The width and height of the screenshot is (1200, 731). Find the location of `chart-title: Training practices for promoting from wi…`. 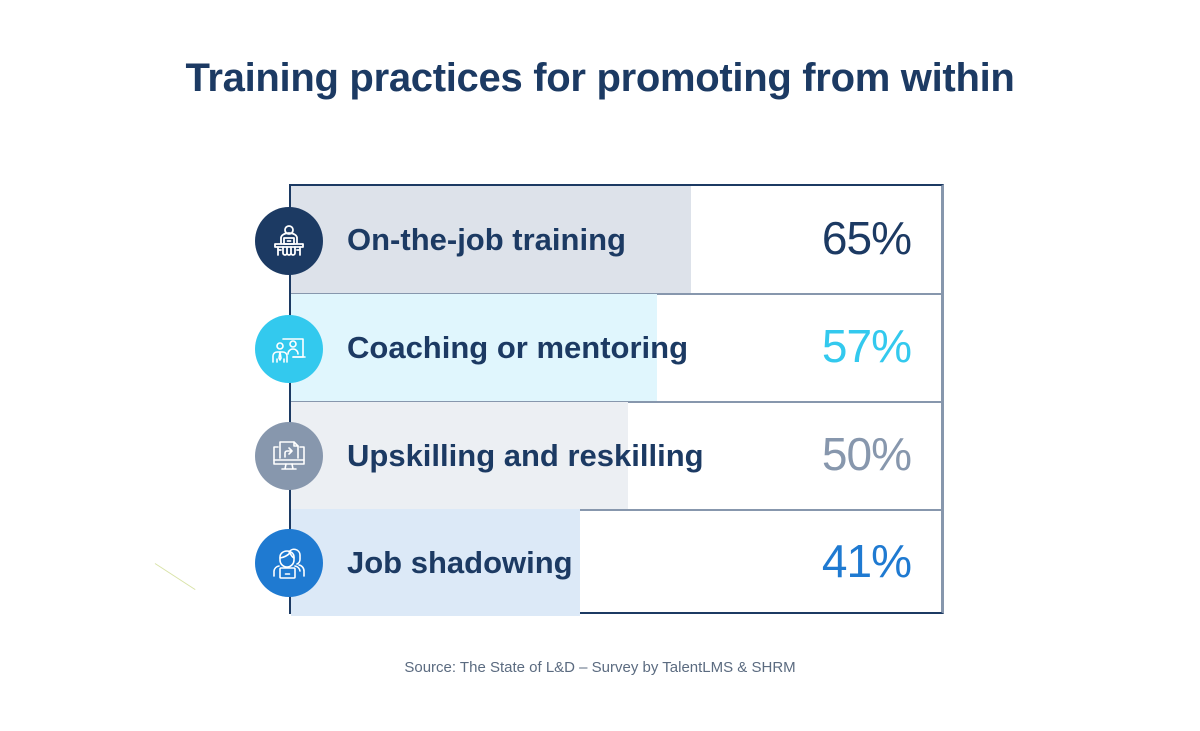

chart-title: Training practices for promoting from wi… is located at coordinates (600, 78).